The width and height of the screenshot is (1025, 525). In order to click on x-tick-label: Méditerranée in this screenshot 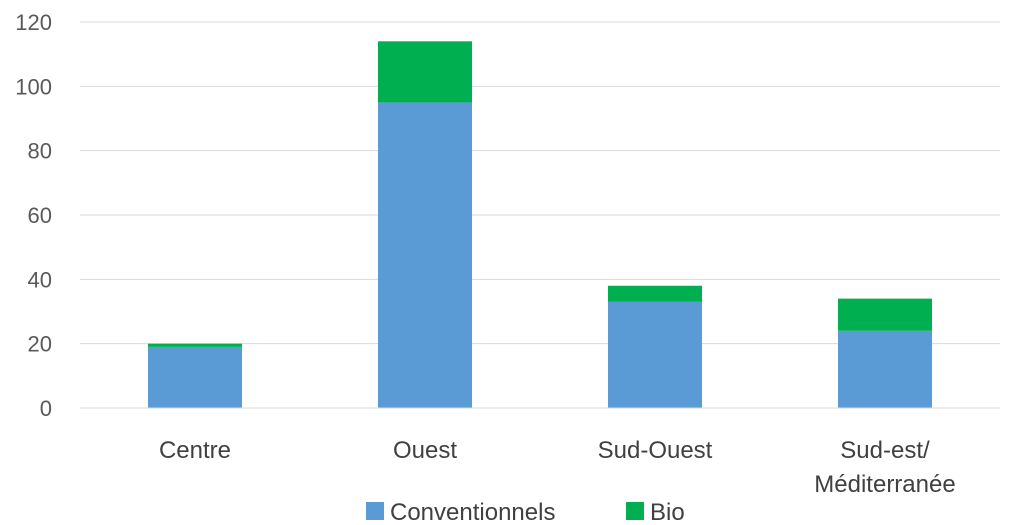, I will do `click(884, 484)`.